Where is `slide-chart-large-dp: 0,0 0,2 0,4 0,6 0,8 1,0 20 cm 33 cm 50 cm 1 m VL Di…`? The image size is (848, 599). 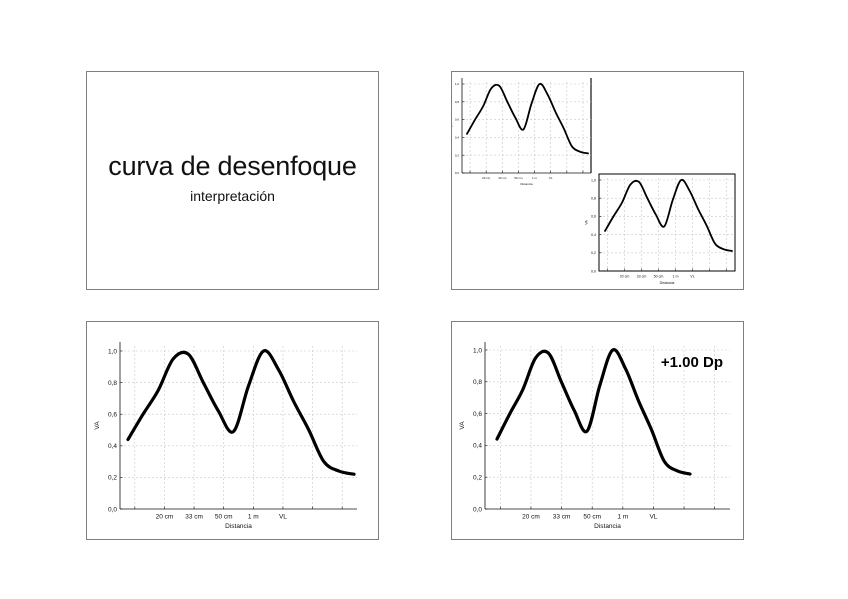
slide-chart-large-dp: 0,0 0,2 0,4 0,6 0,8 1,0 20 cm 33 cm 50 cm 1 m VL Di… is located at coordinates (597, 430).